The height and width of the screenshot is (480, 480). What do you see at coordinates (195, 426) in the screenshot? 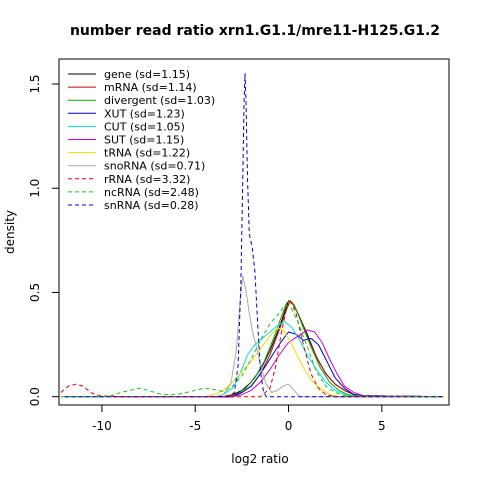
I see `x-tick-label: -5` at bounding box center [195, 426].